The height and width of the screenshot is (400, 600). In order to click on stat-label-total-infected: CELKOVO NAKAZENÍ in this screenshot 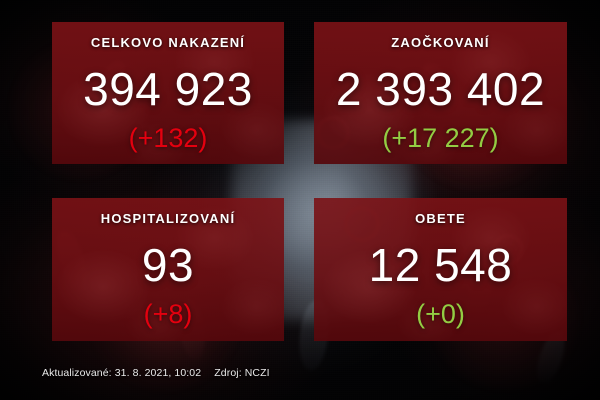, I will do `click(168, 42)`.